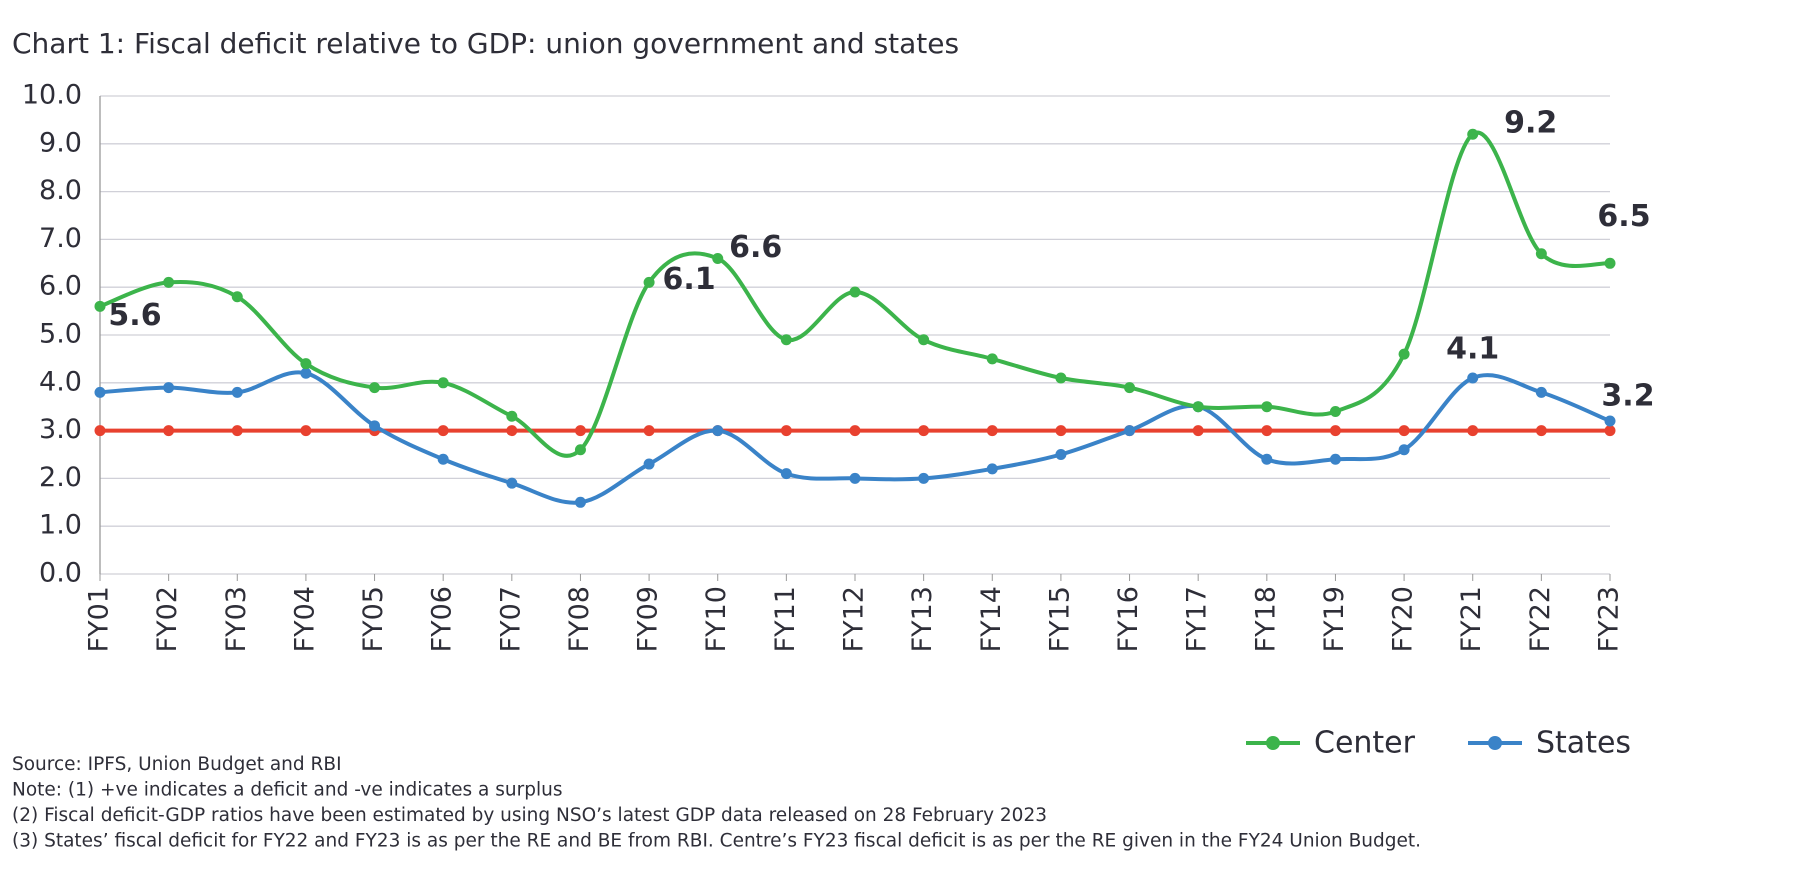 Image resolution: width=1800 pixels, height=869 pixels. What do you see at coordinates (60, 525) in the screenshot?
I see `y-tick-label: 1.0` at bounding box center [60, 525].